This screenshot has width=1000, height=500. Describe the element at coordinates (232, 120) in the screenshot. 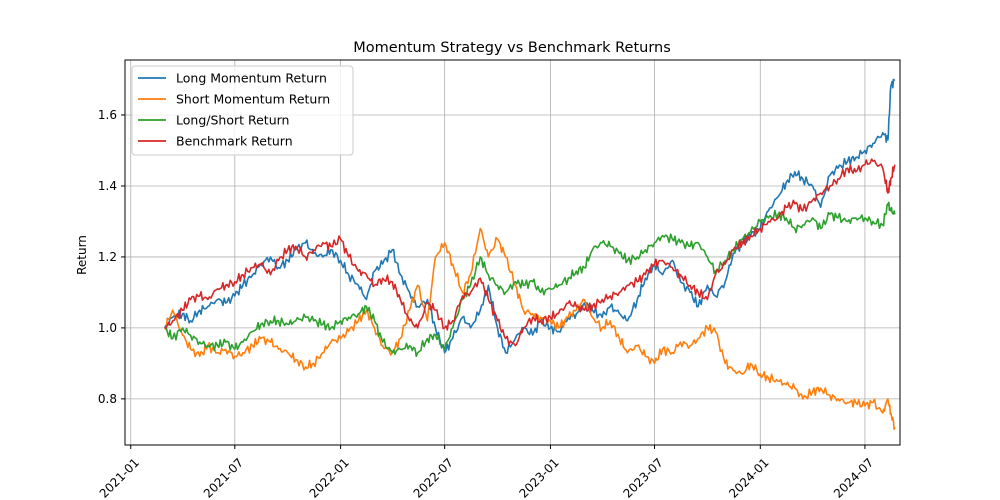

I see `legend-label-2: Long/Short Return` at that location.